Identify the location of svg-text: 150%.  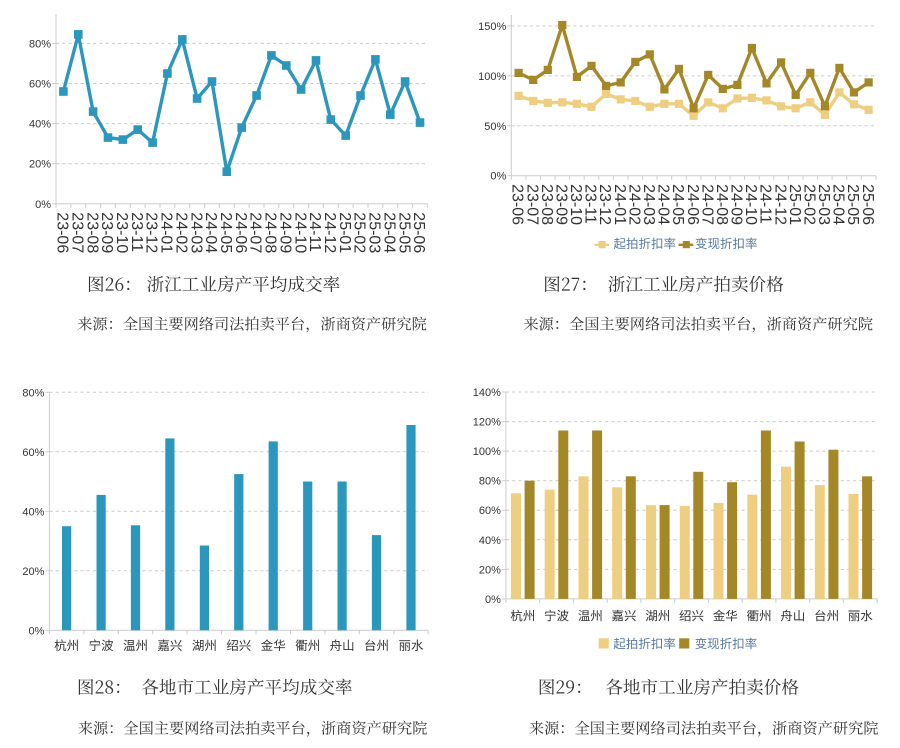
(492, 27).